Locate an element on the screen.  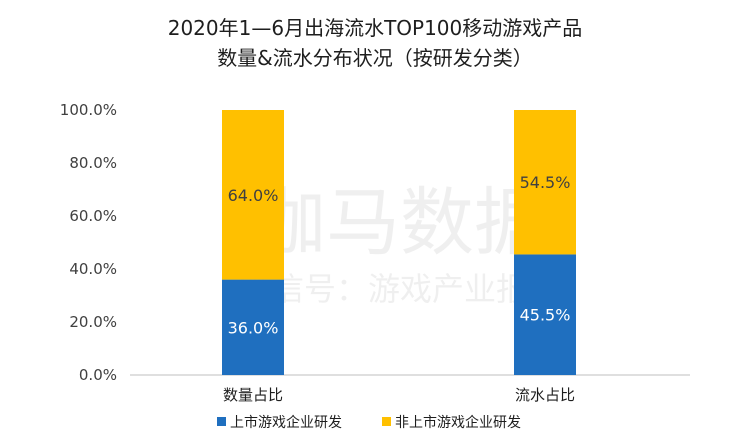
y-tick-label: 0.0% is located at coordinates (98, 375).